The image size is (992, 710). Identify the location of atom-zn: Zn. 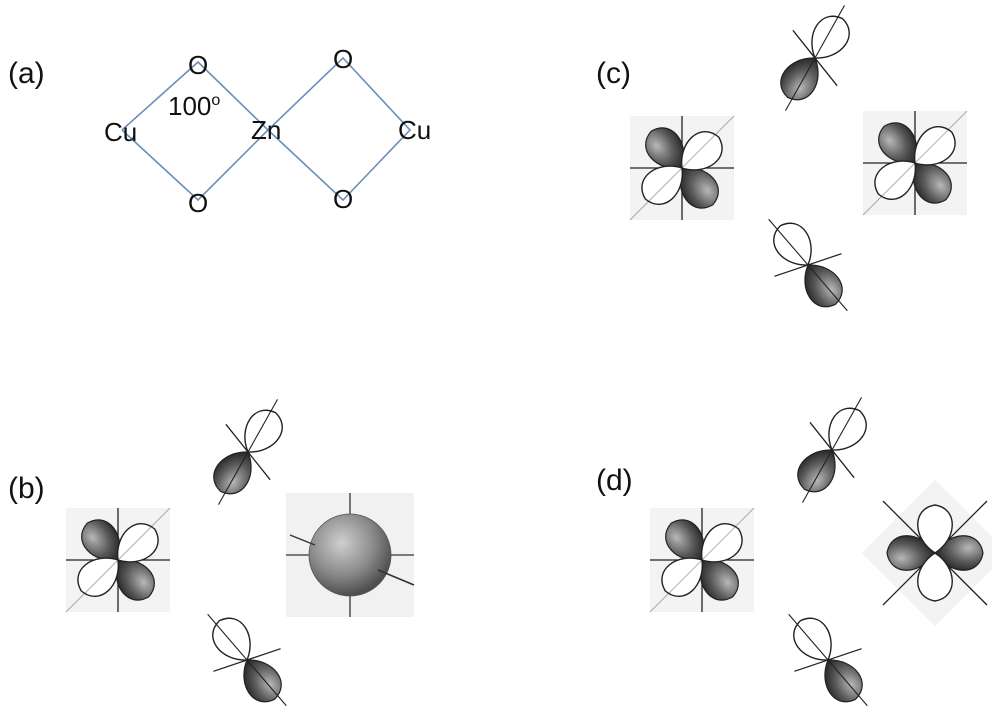
(266, 130).